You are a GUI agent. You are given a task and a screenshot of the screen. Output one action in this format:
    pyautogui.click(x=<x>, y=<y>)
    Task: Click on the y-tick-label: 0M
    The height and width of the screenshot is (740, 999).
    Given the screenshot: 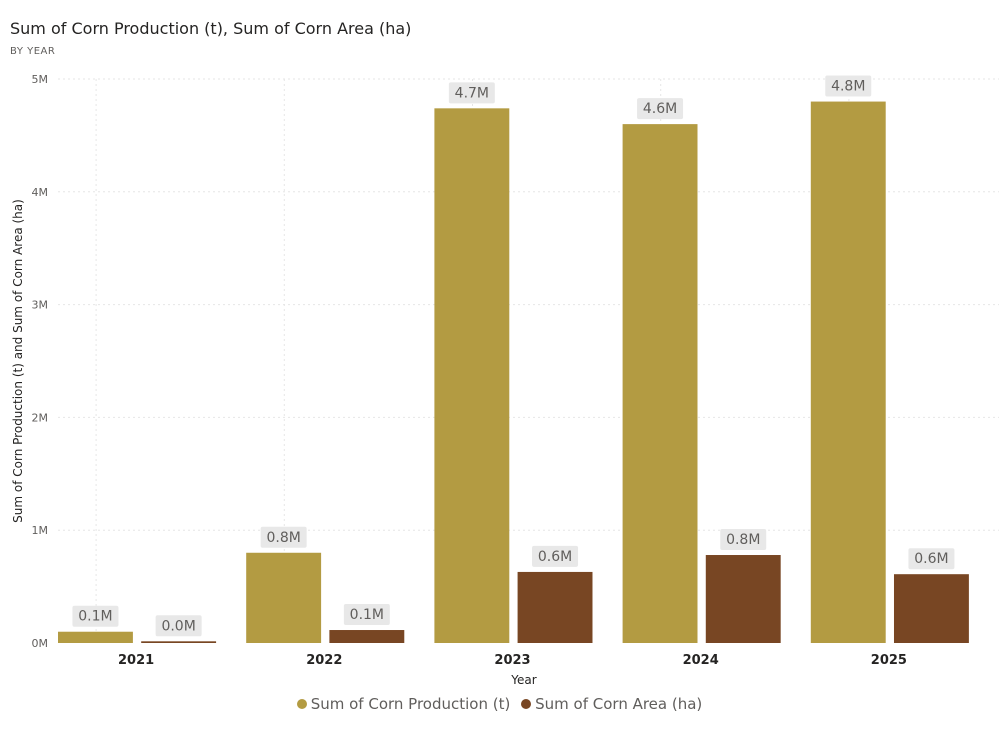 What is the action you would take?
    pyautogui.click(x=40, y=643)
    